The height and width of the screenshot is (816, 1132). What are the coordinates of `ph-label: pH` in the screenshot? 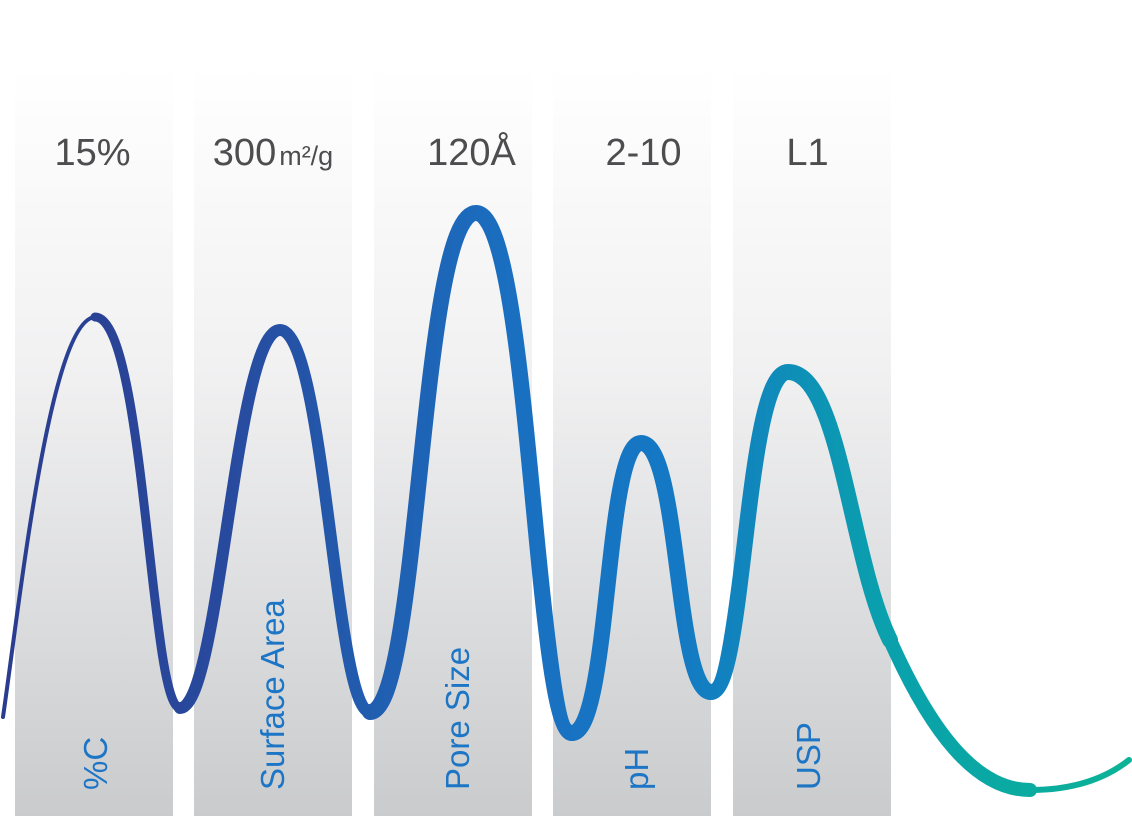 It's located at (636, 768).